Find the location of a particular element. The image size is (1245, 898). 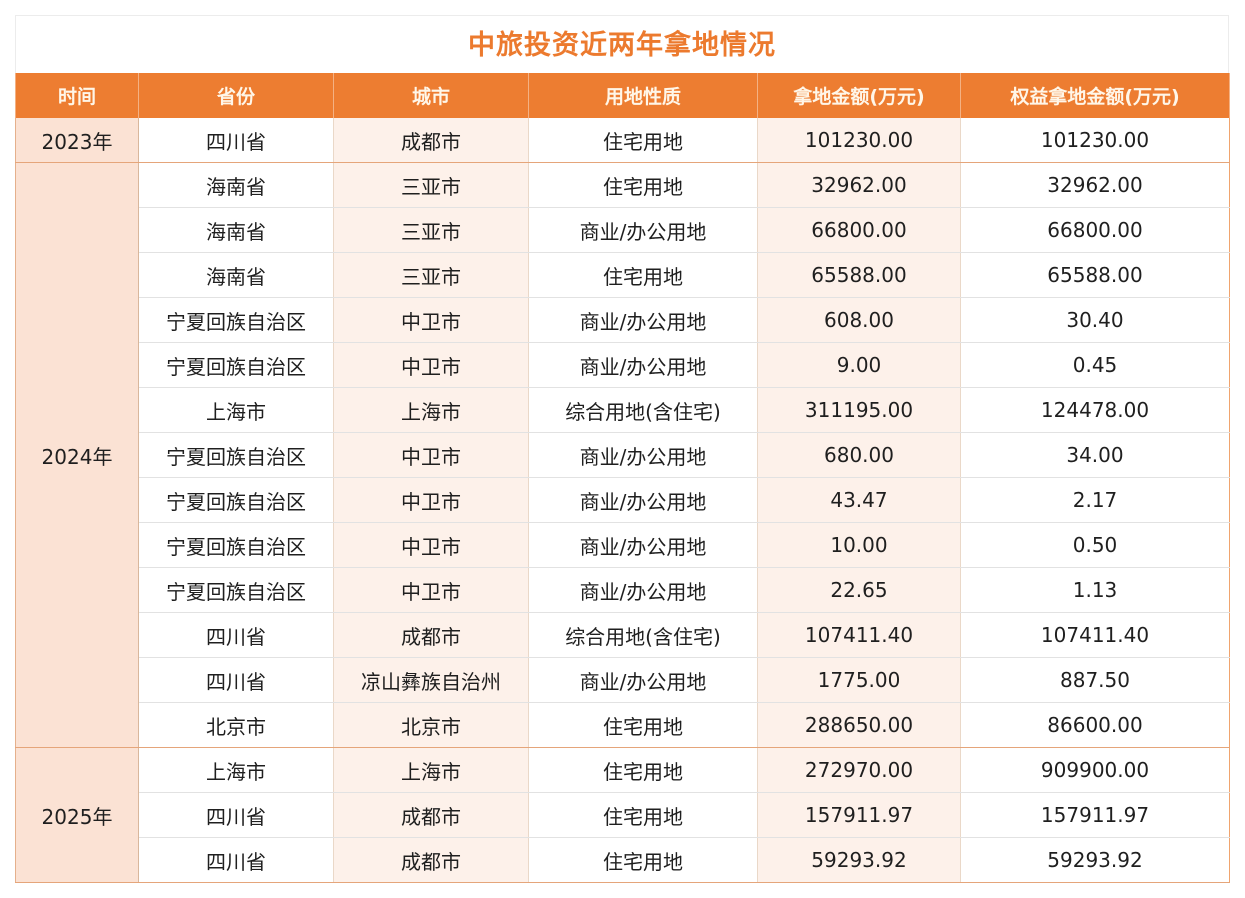

header-city: 城市 is located at coordinates (431, 95).